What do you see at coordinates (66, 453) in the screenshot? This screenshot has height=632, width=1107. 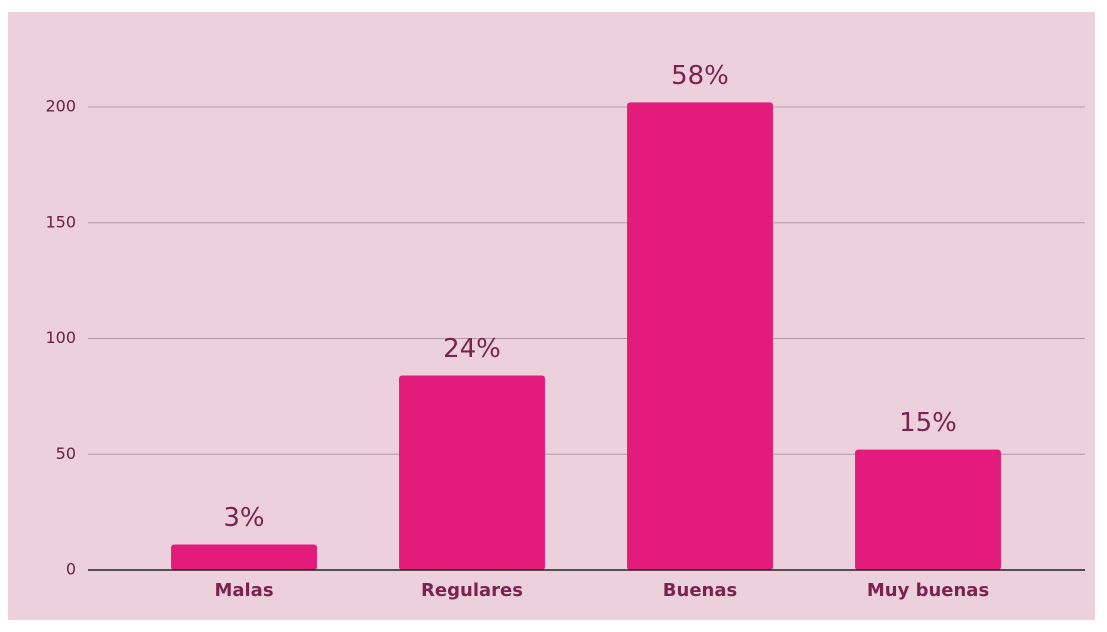 I see `y-tick-label: 50` at bounding box center [66, 453].